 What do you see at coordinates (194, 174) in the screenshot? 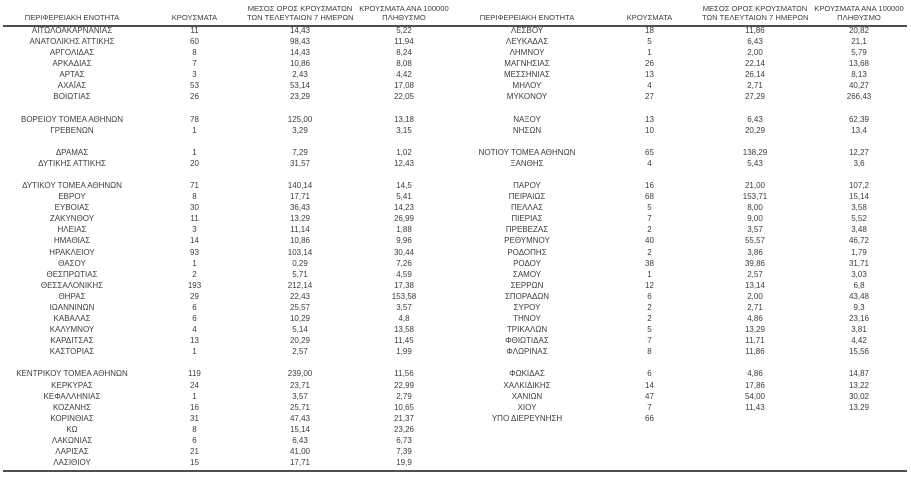
I see `cases-cell` at bounding box center [194, 174].